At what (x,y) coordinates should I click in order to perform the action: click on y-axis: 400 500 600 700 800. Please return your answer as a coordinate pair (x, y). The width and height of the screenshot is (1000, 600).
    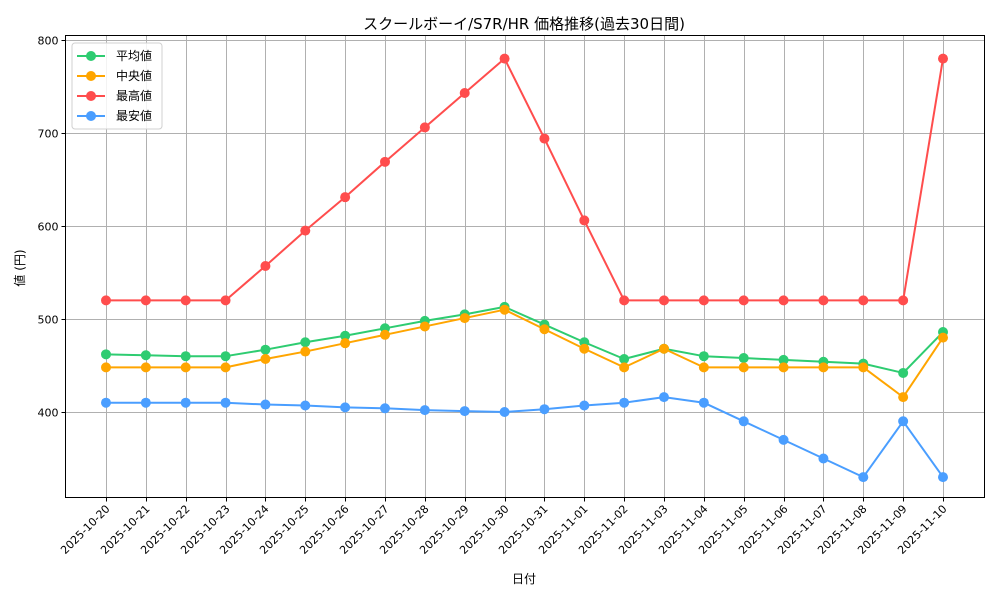
    Looking at the image, I should click on (52, 227).